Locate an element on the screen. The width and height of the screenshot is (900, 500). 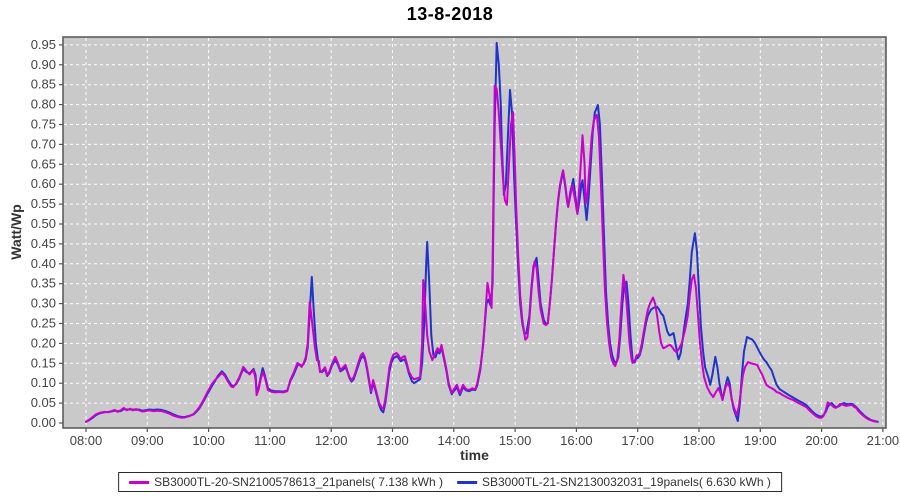
chart-title: 13-8-2018 is located at coordinates (450, 14).